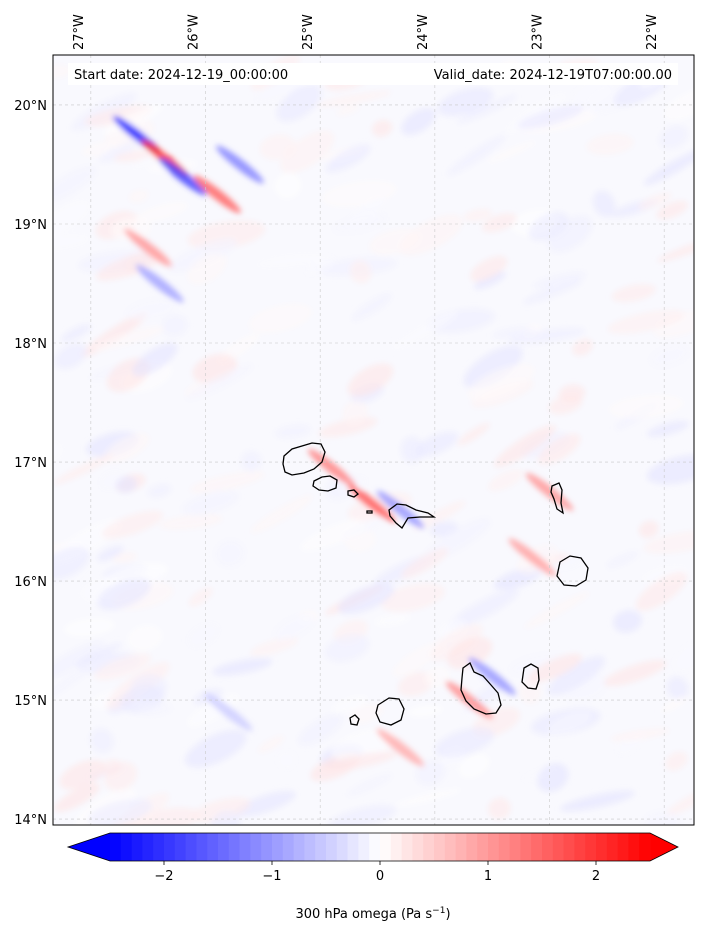 The height and width of the screenshot is (940, 703). I want to click on colorbar-tick-label: 2, so click(596, 876).